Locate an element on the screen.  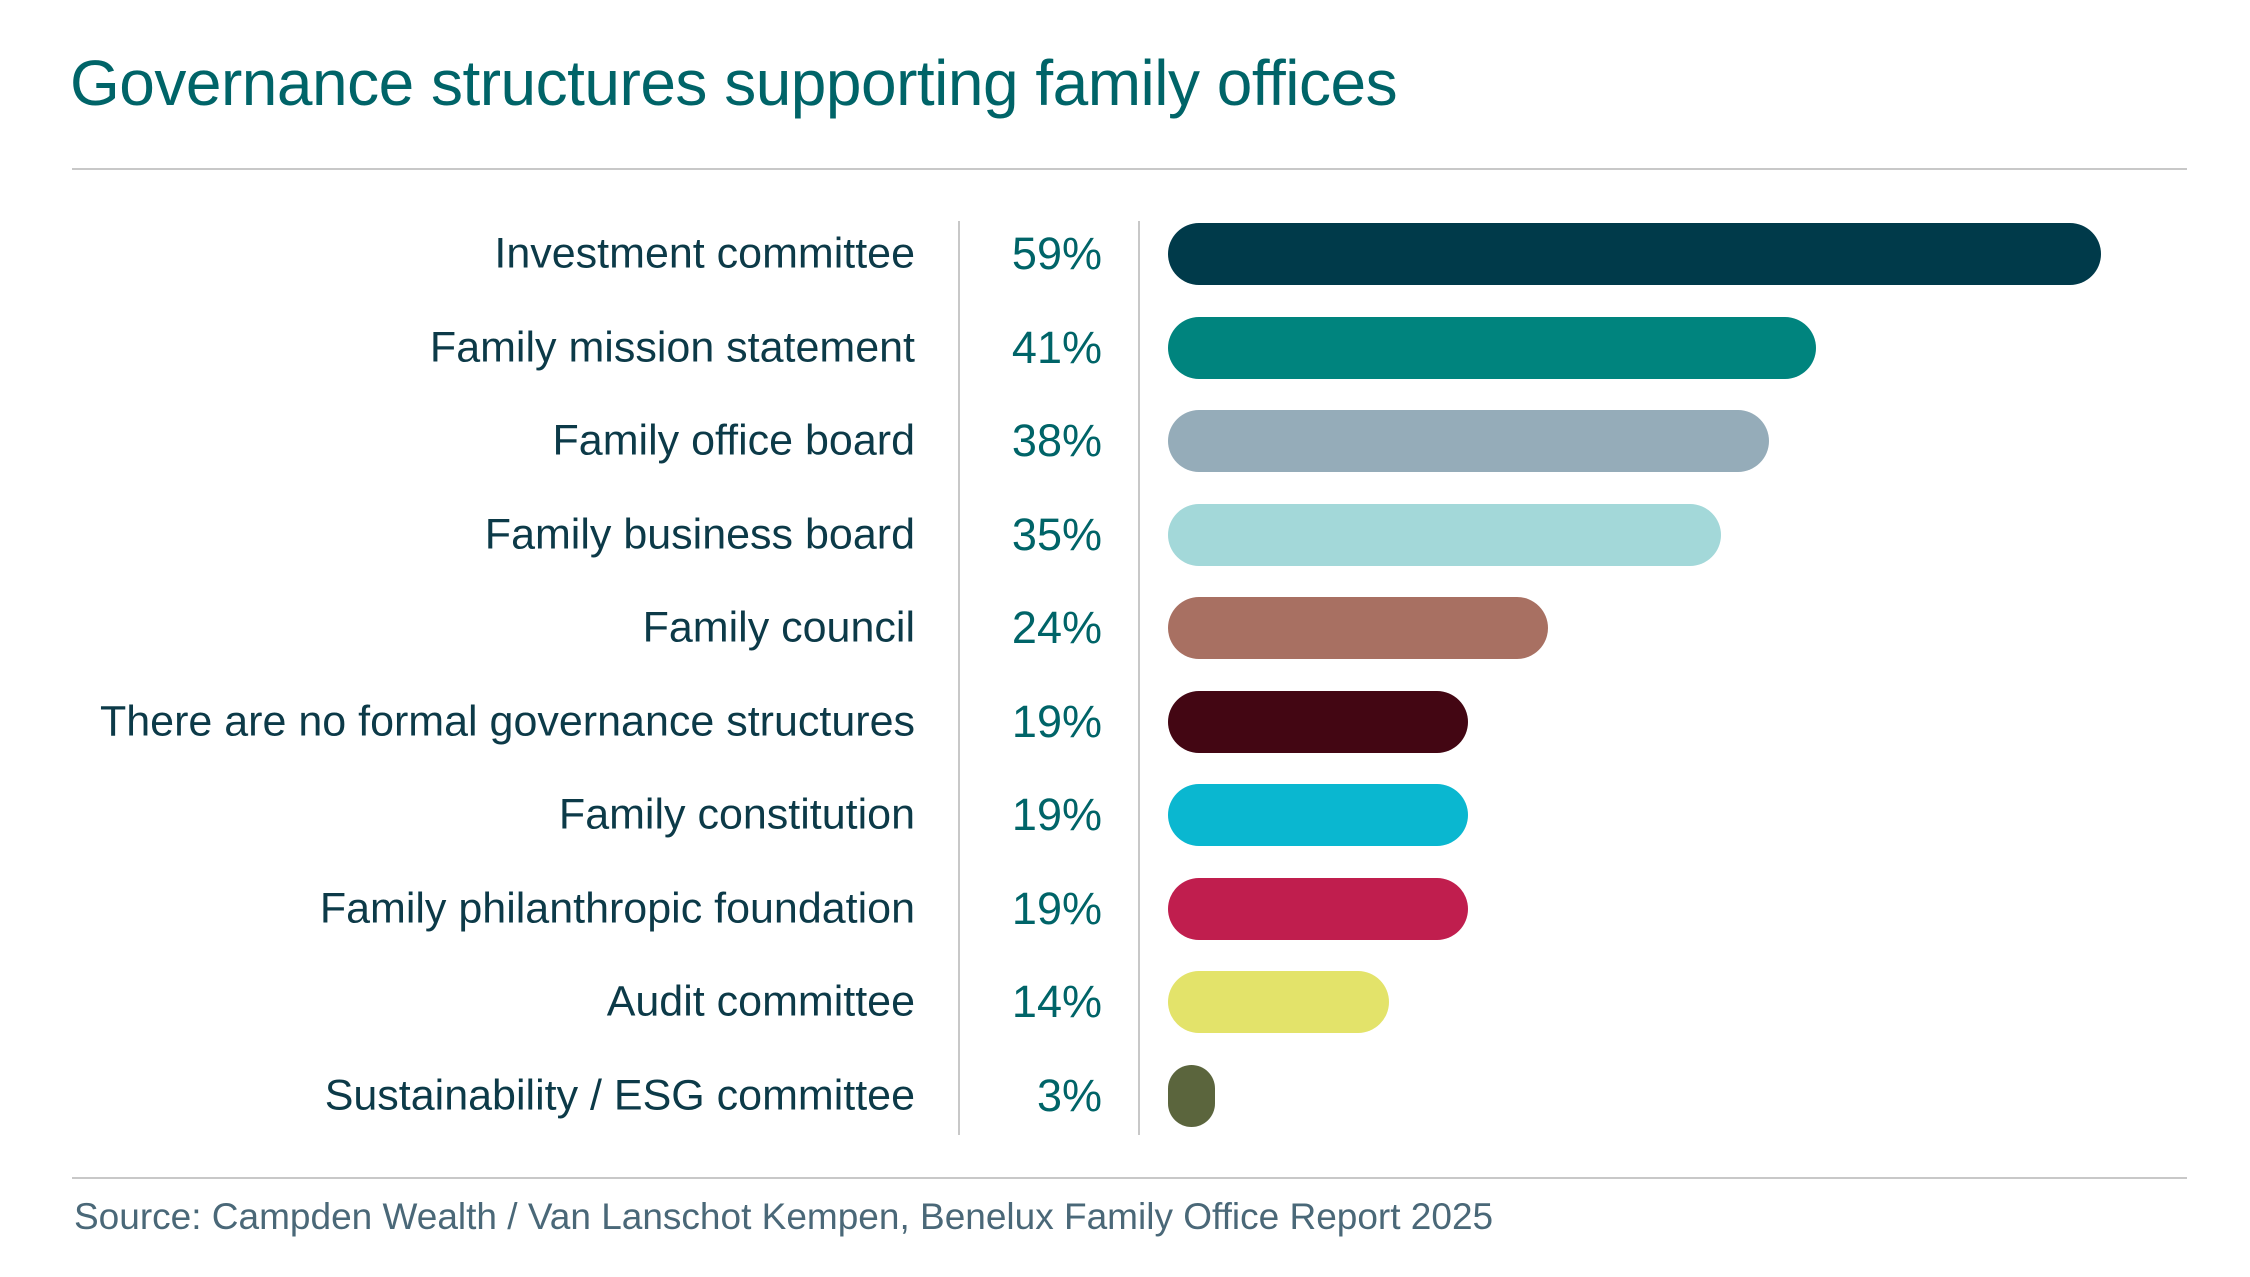
category-label: Investment committee is located at coordinates (704, 253).